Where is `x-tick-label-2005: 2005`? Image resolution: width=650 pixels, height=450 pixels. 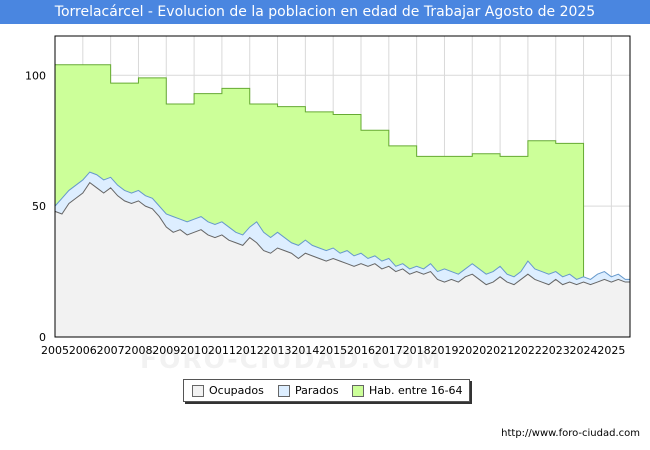
x-tick-label-2005: 2005 is located at coordinates (55, 350).